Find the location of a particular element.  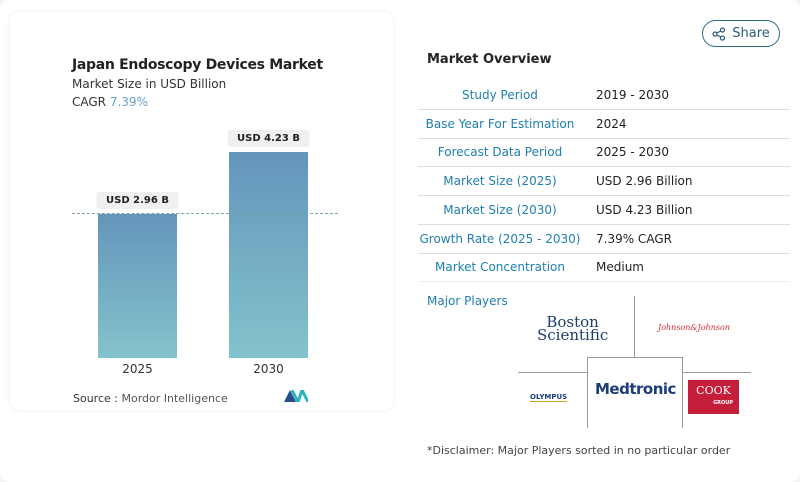

mordor-logo-icon is located at coordinates (296, 396).